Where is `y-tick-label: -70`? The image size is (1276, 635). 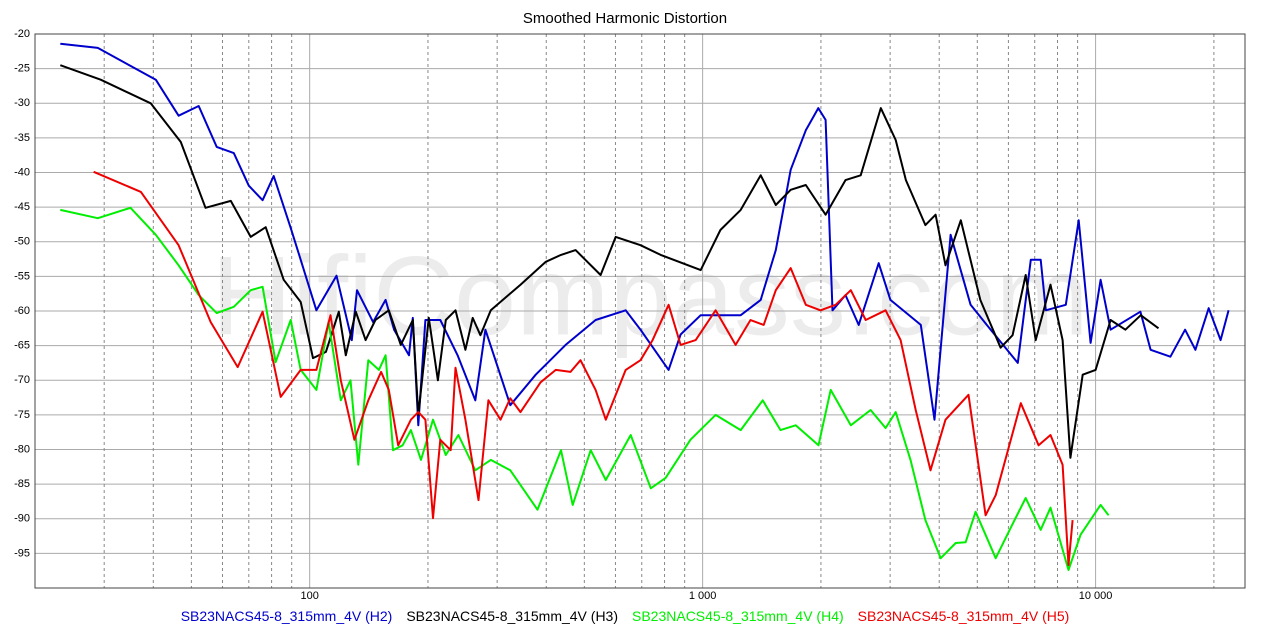 y-tick-label: -70 is located at coordinates (22, 380).